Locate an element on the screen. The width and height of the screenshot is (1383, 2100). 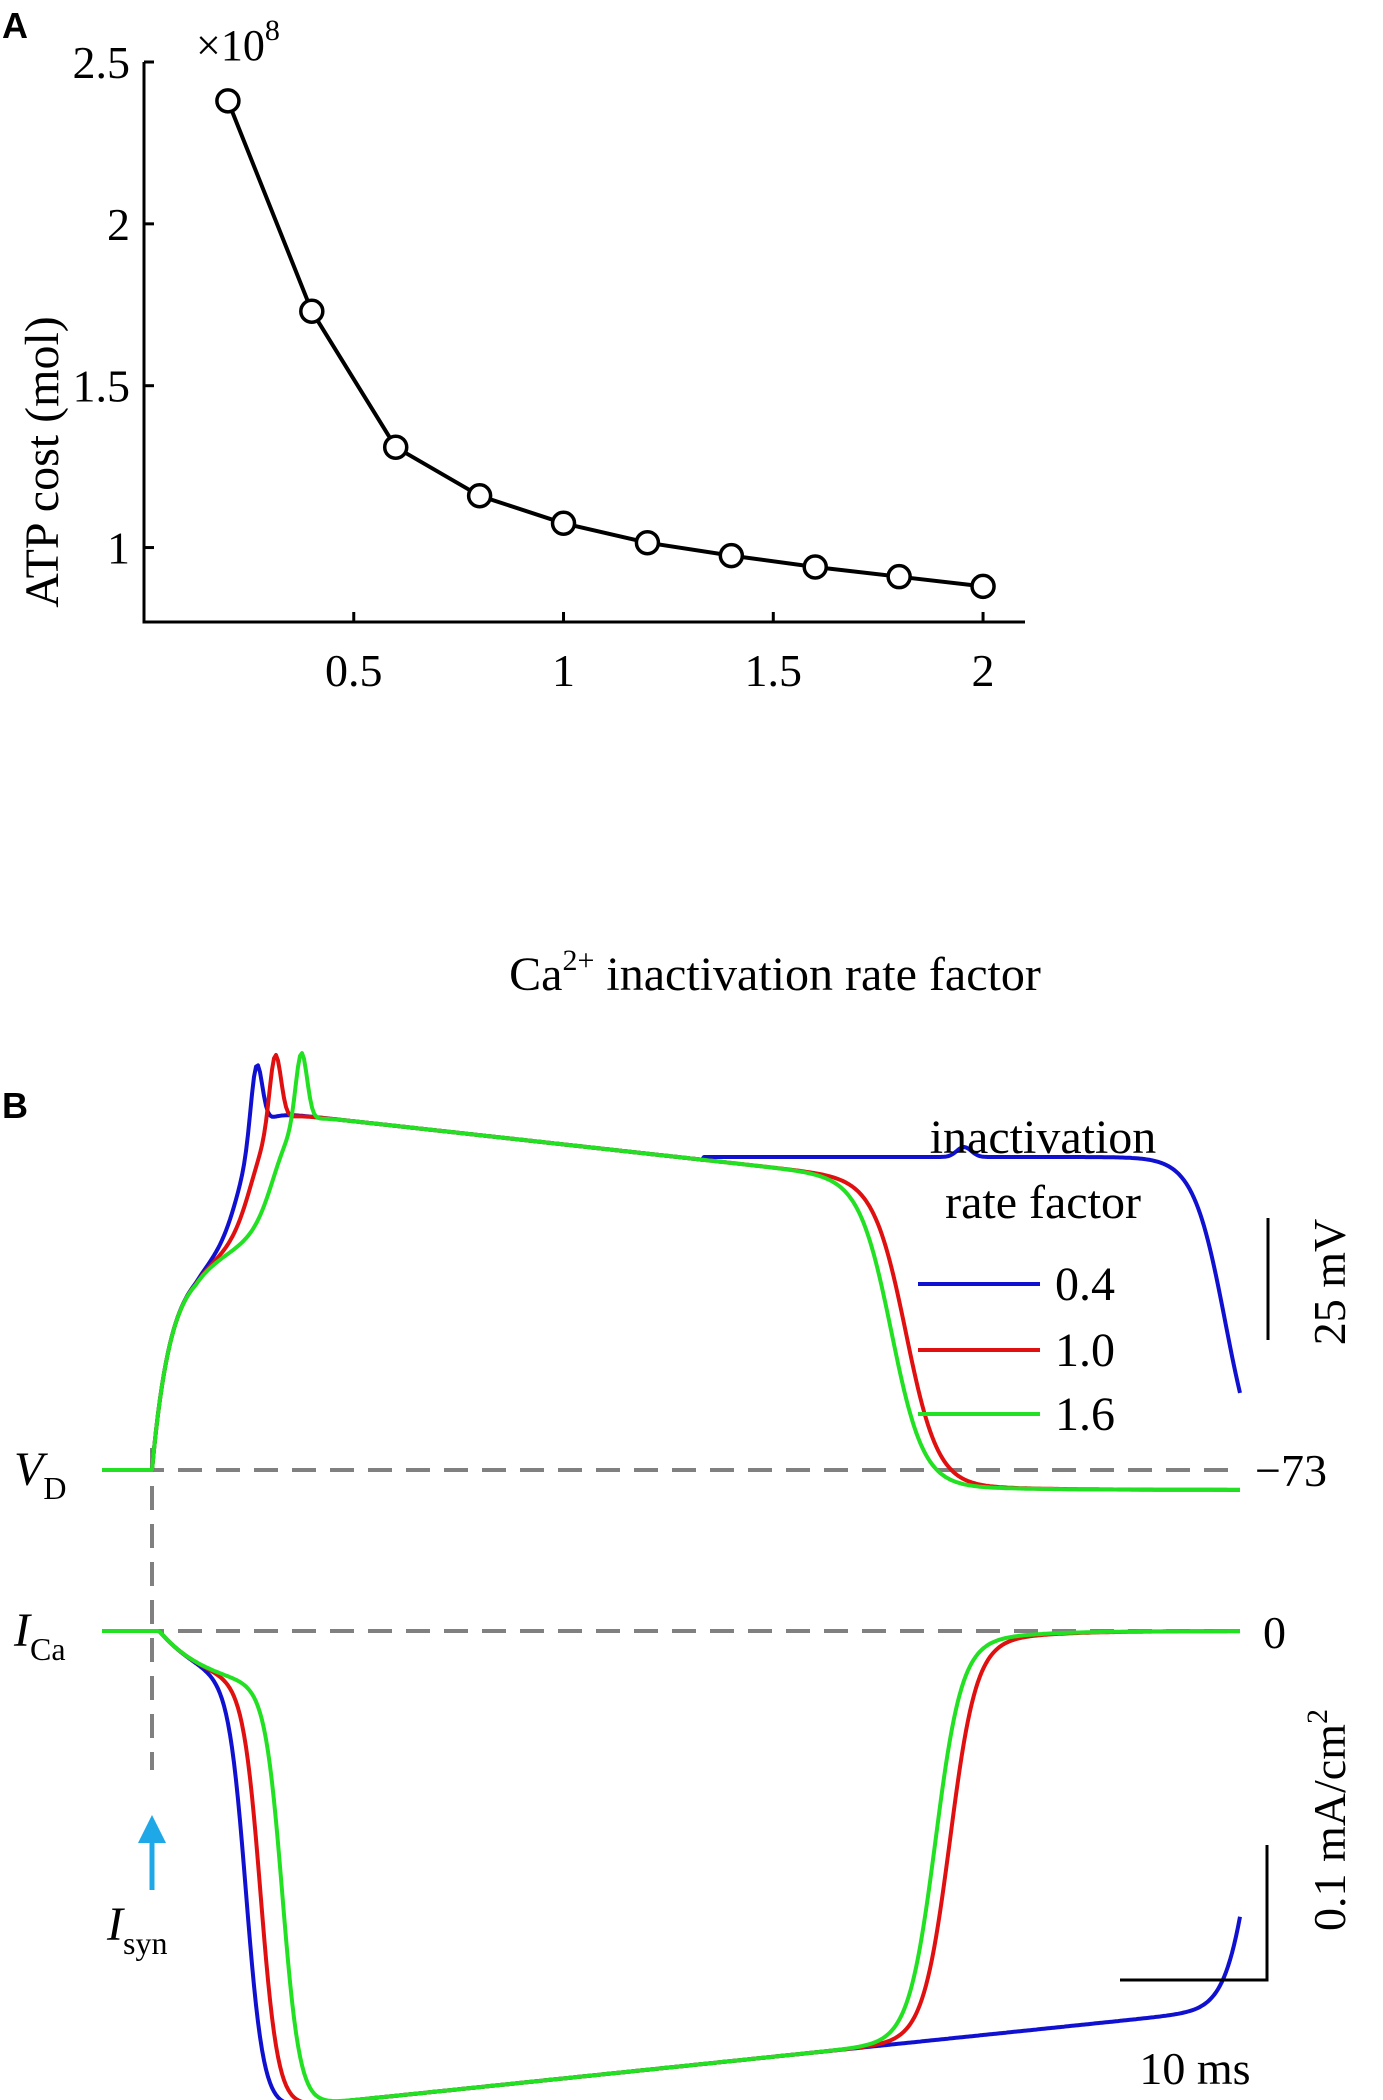
ica-label-sub: Ca is located at coordinates (48, 1649).